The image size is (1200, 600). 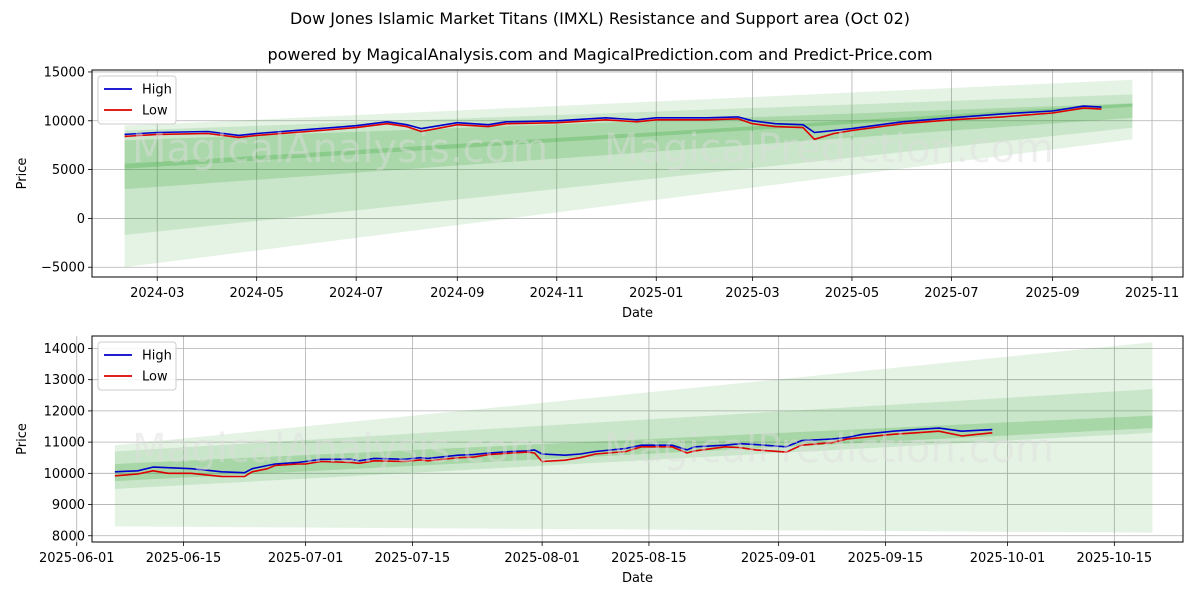 What do you see at coordinates (1008, 558) in the screenshot?
I see `x-tick-label: 2025-10-01` at bounding box center [1008, 558].